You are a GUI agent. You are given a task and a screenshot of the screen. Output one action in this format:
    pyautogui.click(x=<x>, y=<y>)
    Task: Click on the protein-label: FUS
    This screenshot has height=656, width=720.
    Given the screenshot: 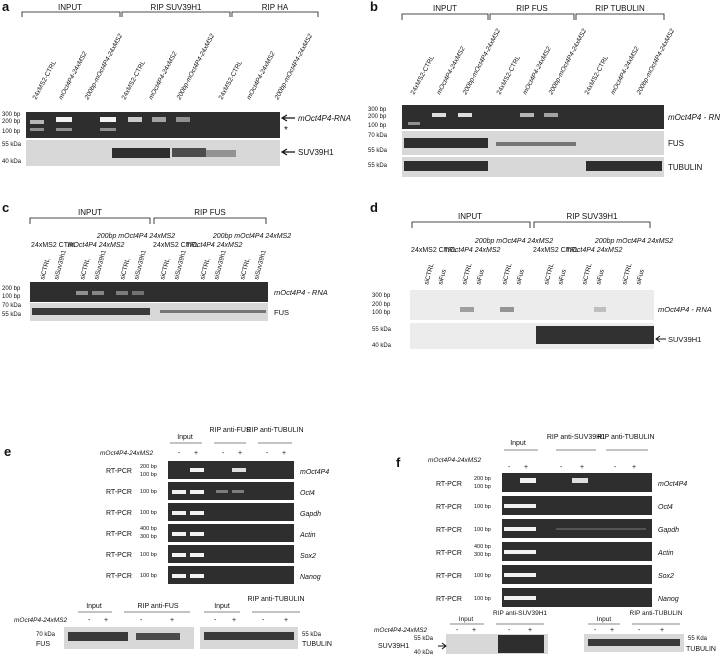 What is the action you would take?
    pyautogui.click(x=676, y=143)
    